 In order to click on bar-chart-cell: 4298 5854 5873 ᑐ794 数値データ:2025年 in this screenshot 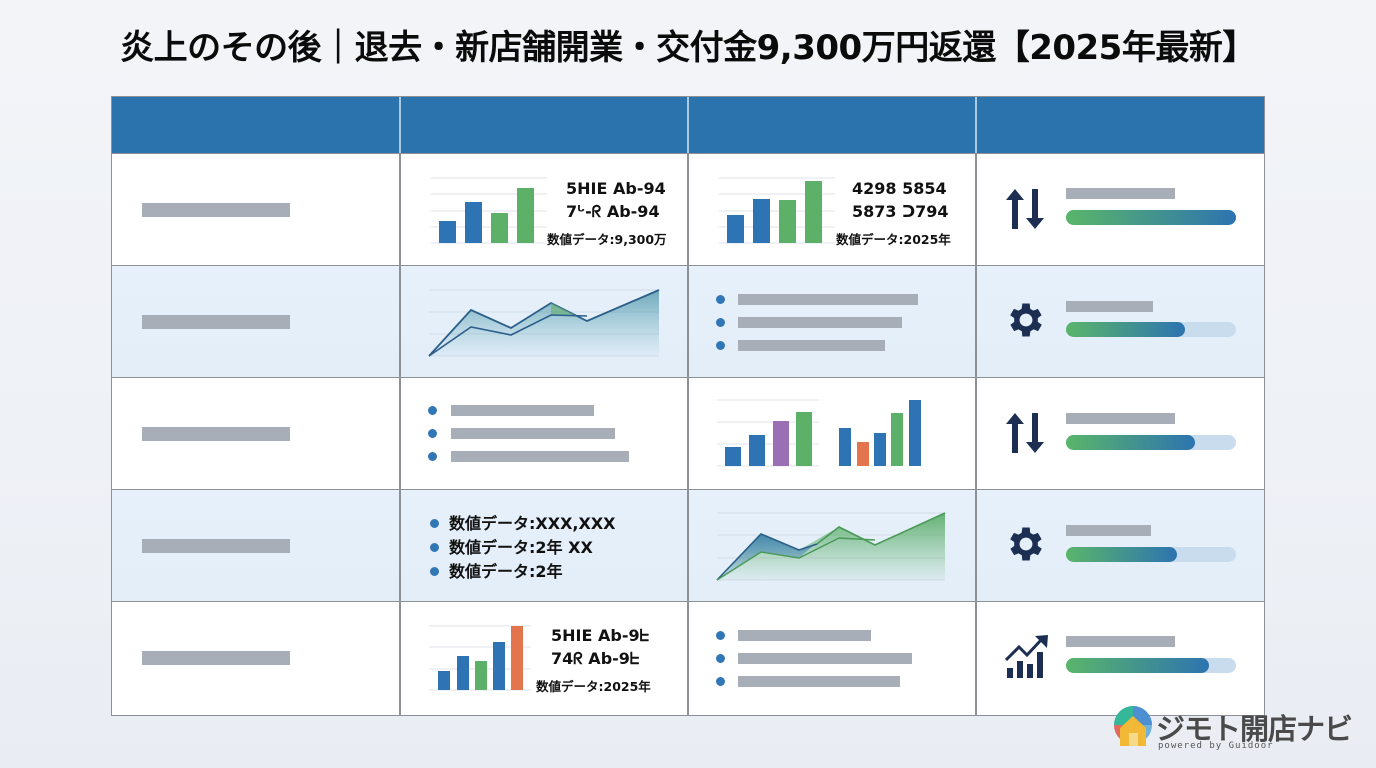, I will do `click(832, 210)`.